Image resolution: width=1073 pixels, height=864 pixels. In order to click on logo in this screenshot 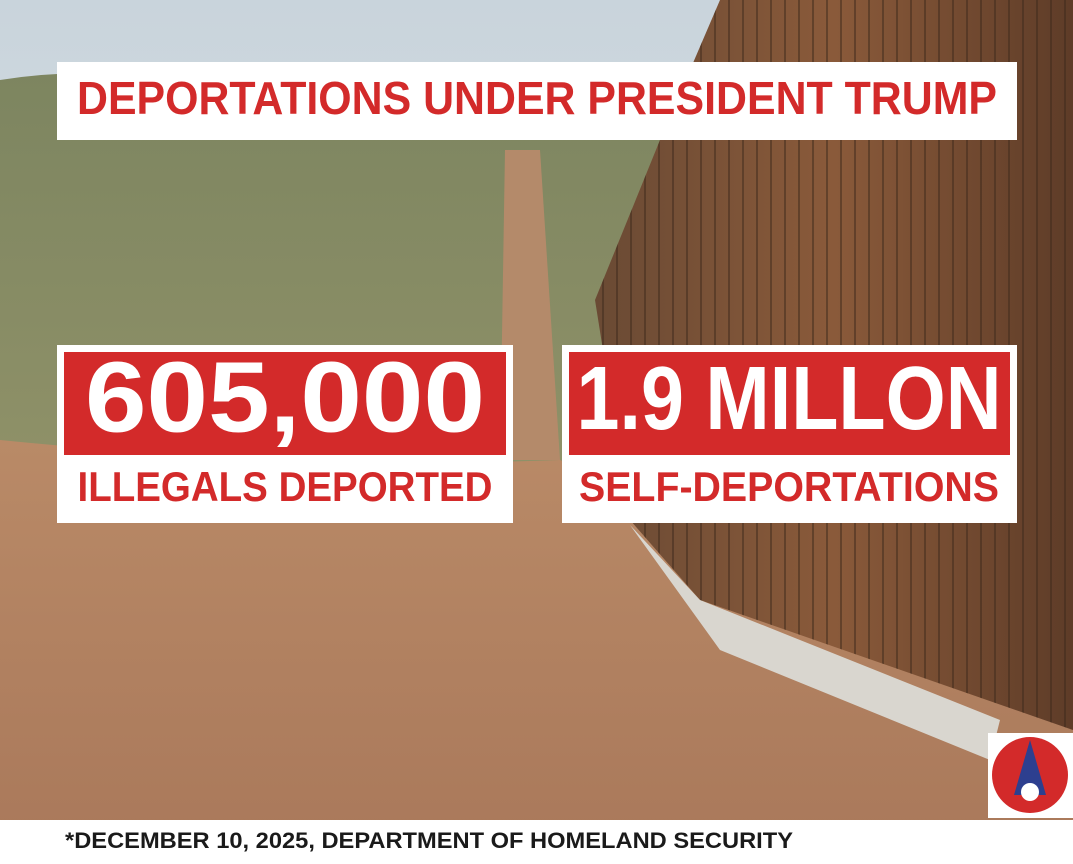, I will do `click(1030, 775)`.